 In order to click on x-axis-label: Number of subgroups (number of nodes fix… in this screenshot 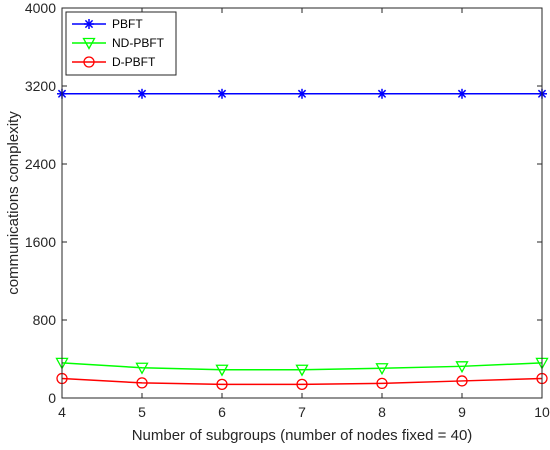, I will do `click(302, 435)`.